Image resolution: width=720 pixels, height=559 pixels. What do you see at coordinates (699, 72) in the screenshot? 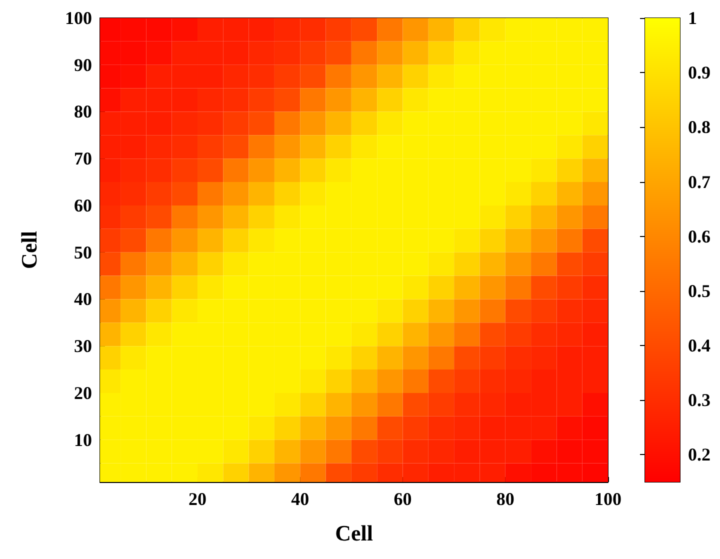
I see `color-bar-label: 0.9` at bounding box center [699, 72].